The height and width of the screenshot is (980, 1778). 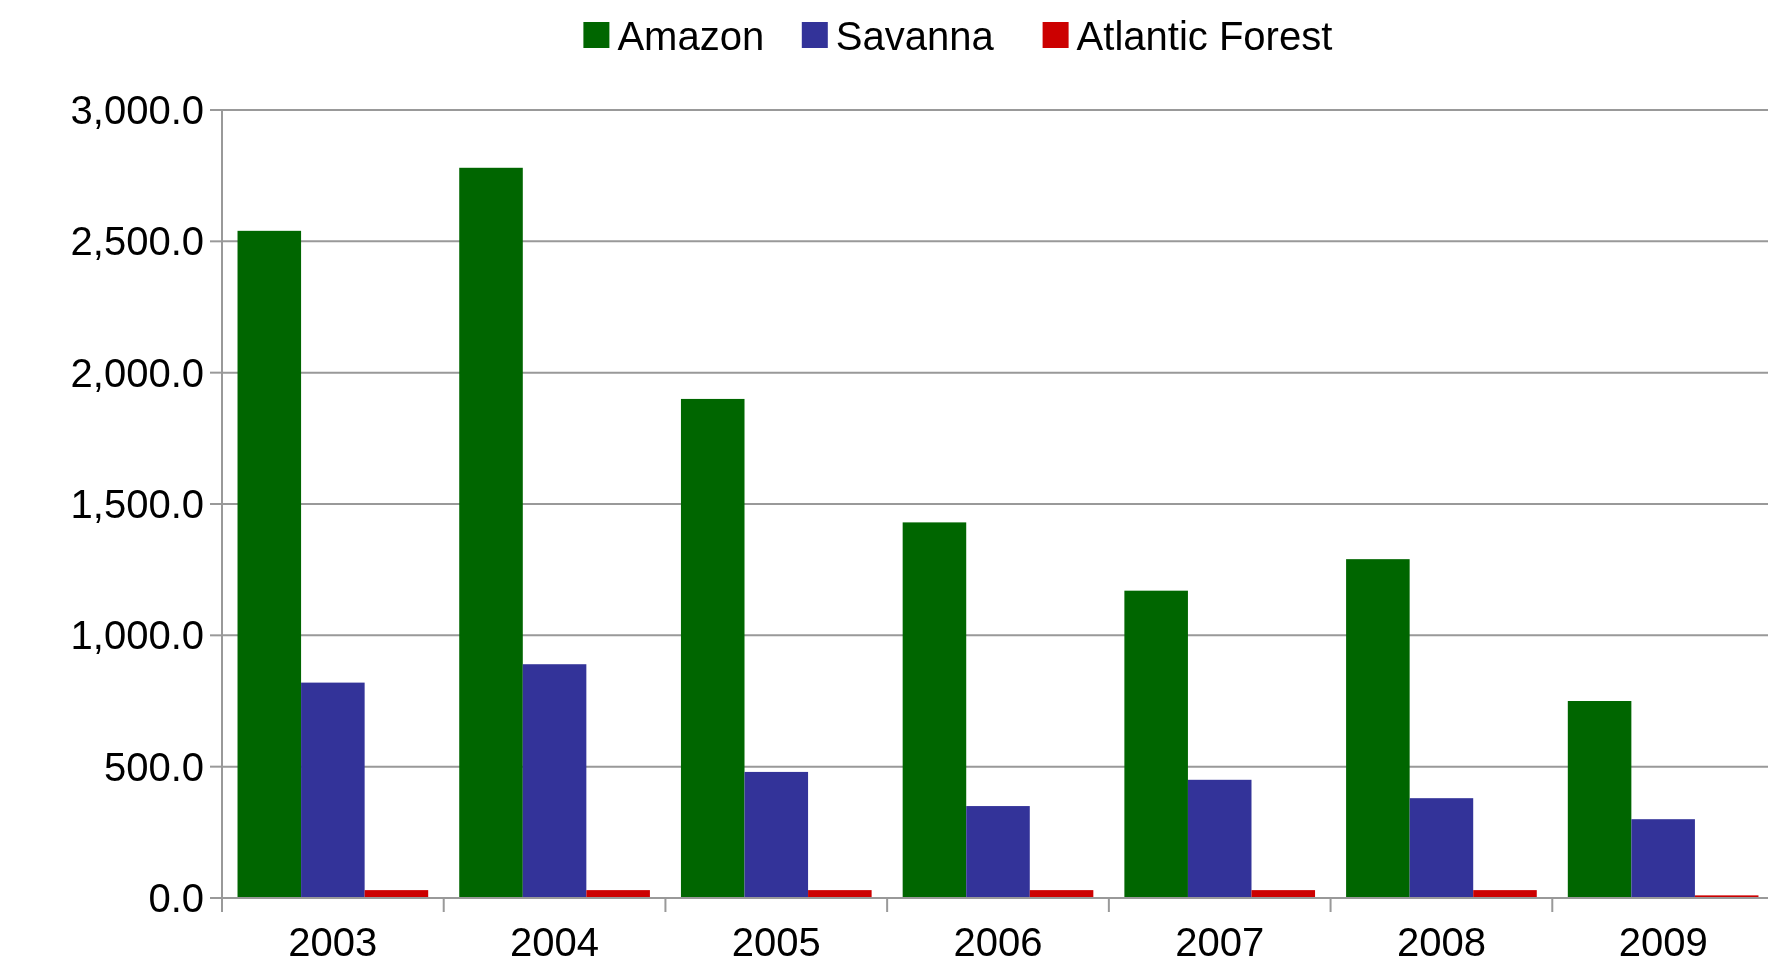 I want to click on y-tick-label: 0.0, so click(x=176, y=898).